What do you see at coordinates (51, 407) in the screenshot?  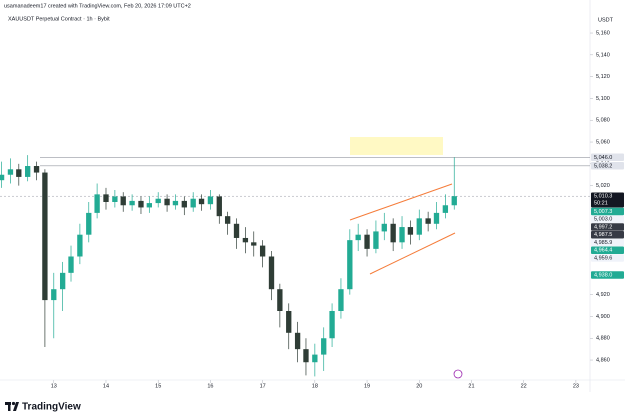 I see `brand-name: TradingView` at bounding box center [51, 407].